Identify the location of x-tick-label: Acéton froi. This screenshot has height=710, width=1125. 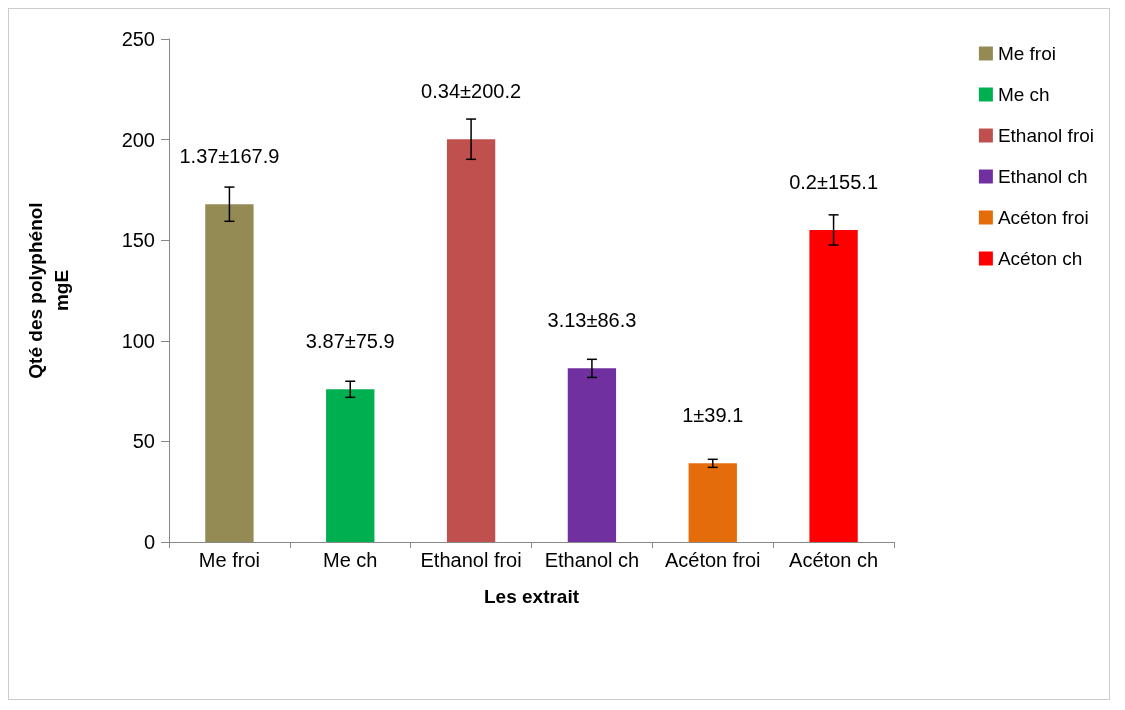
(712, 560).